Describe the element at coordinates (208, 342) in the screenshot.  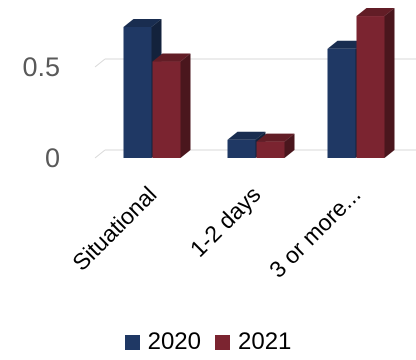
I see `legend: 2020 2021` at that location.